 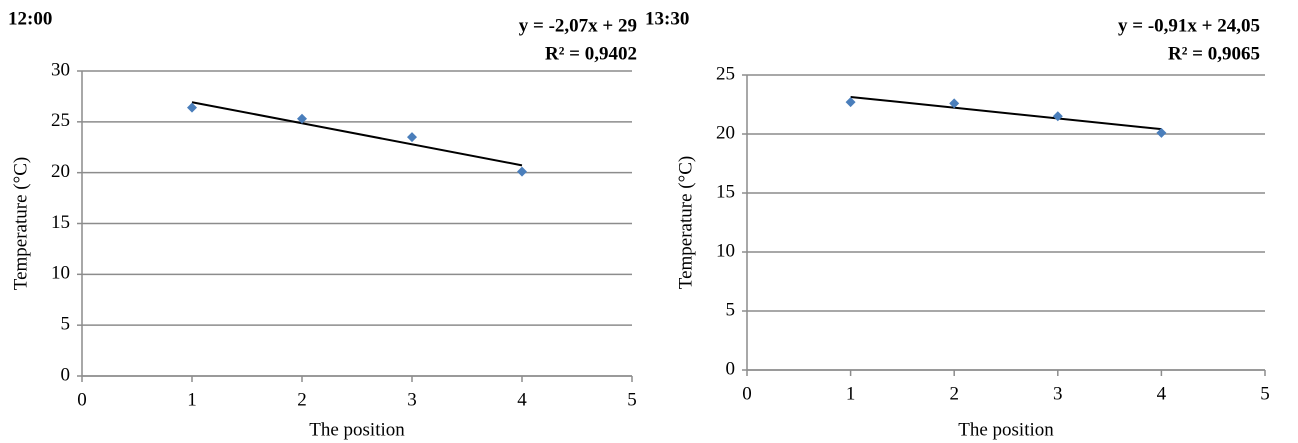 I want to click on trendline-equation: y = -2,07x + 29, so click(x=578, y=25).